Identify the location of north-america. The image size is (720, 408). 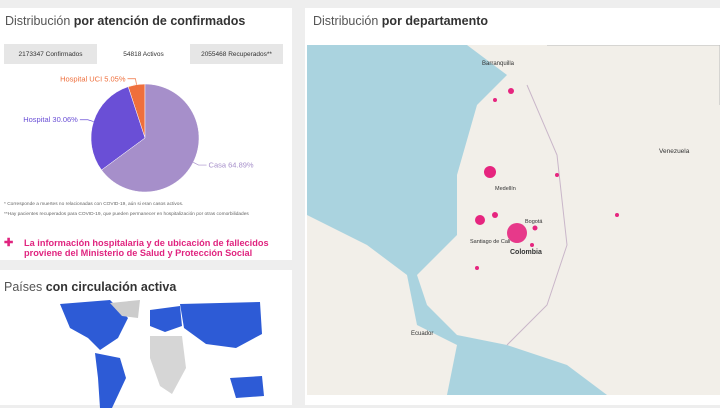
(94, 325).